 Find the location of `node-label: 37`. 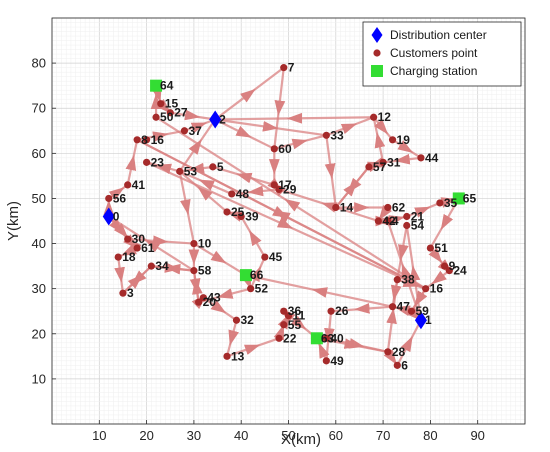

node-label: 37 is located at coordinates (195, 131).